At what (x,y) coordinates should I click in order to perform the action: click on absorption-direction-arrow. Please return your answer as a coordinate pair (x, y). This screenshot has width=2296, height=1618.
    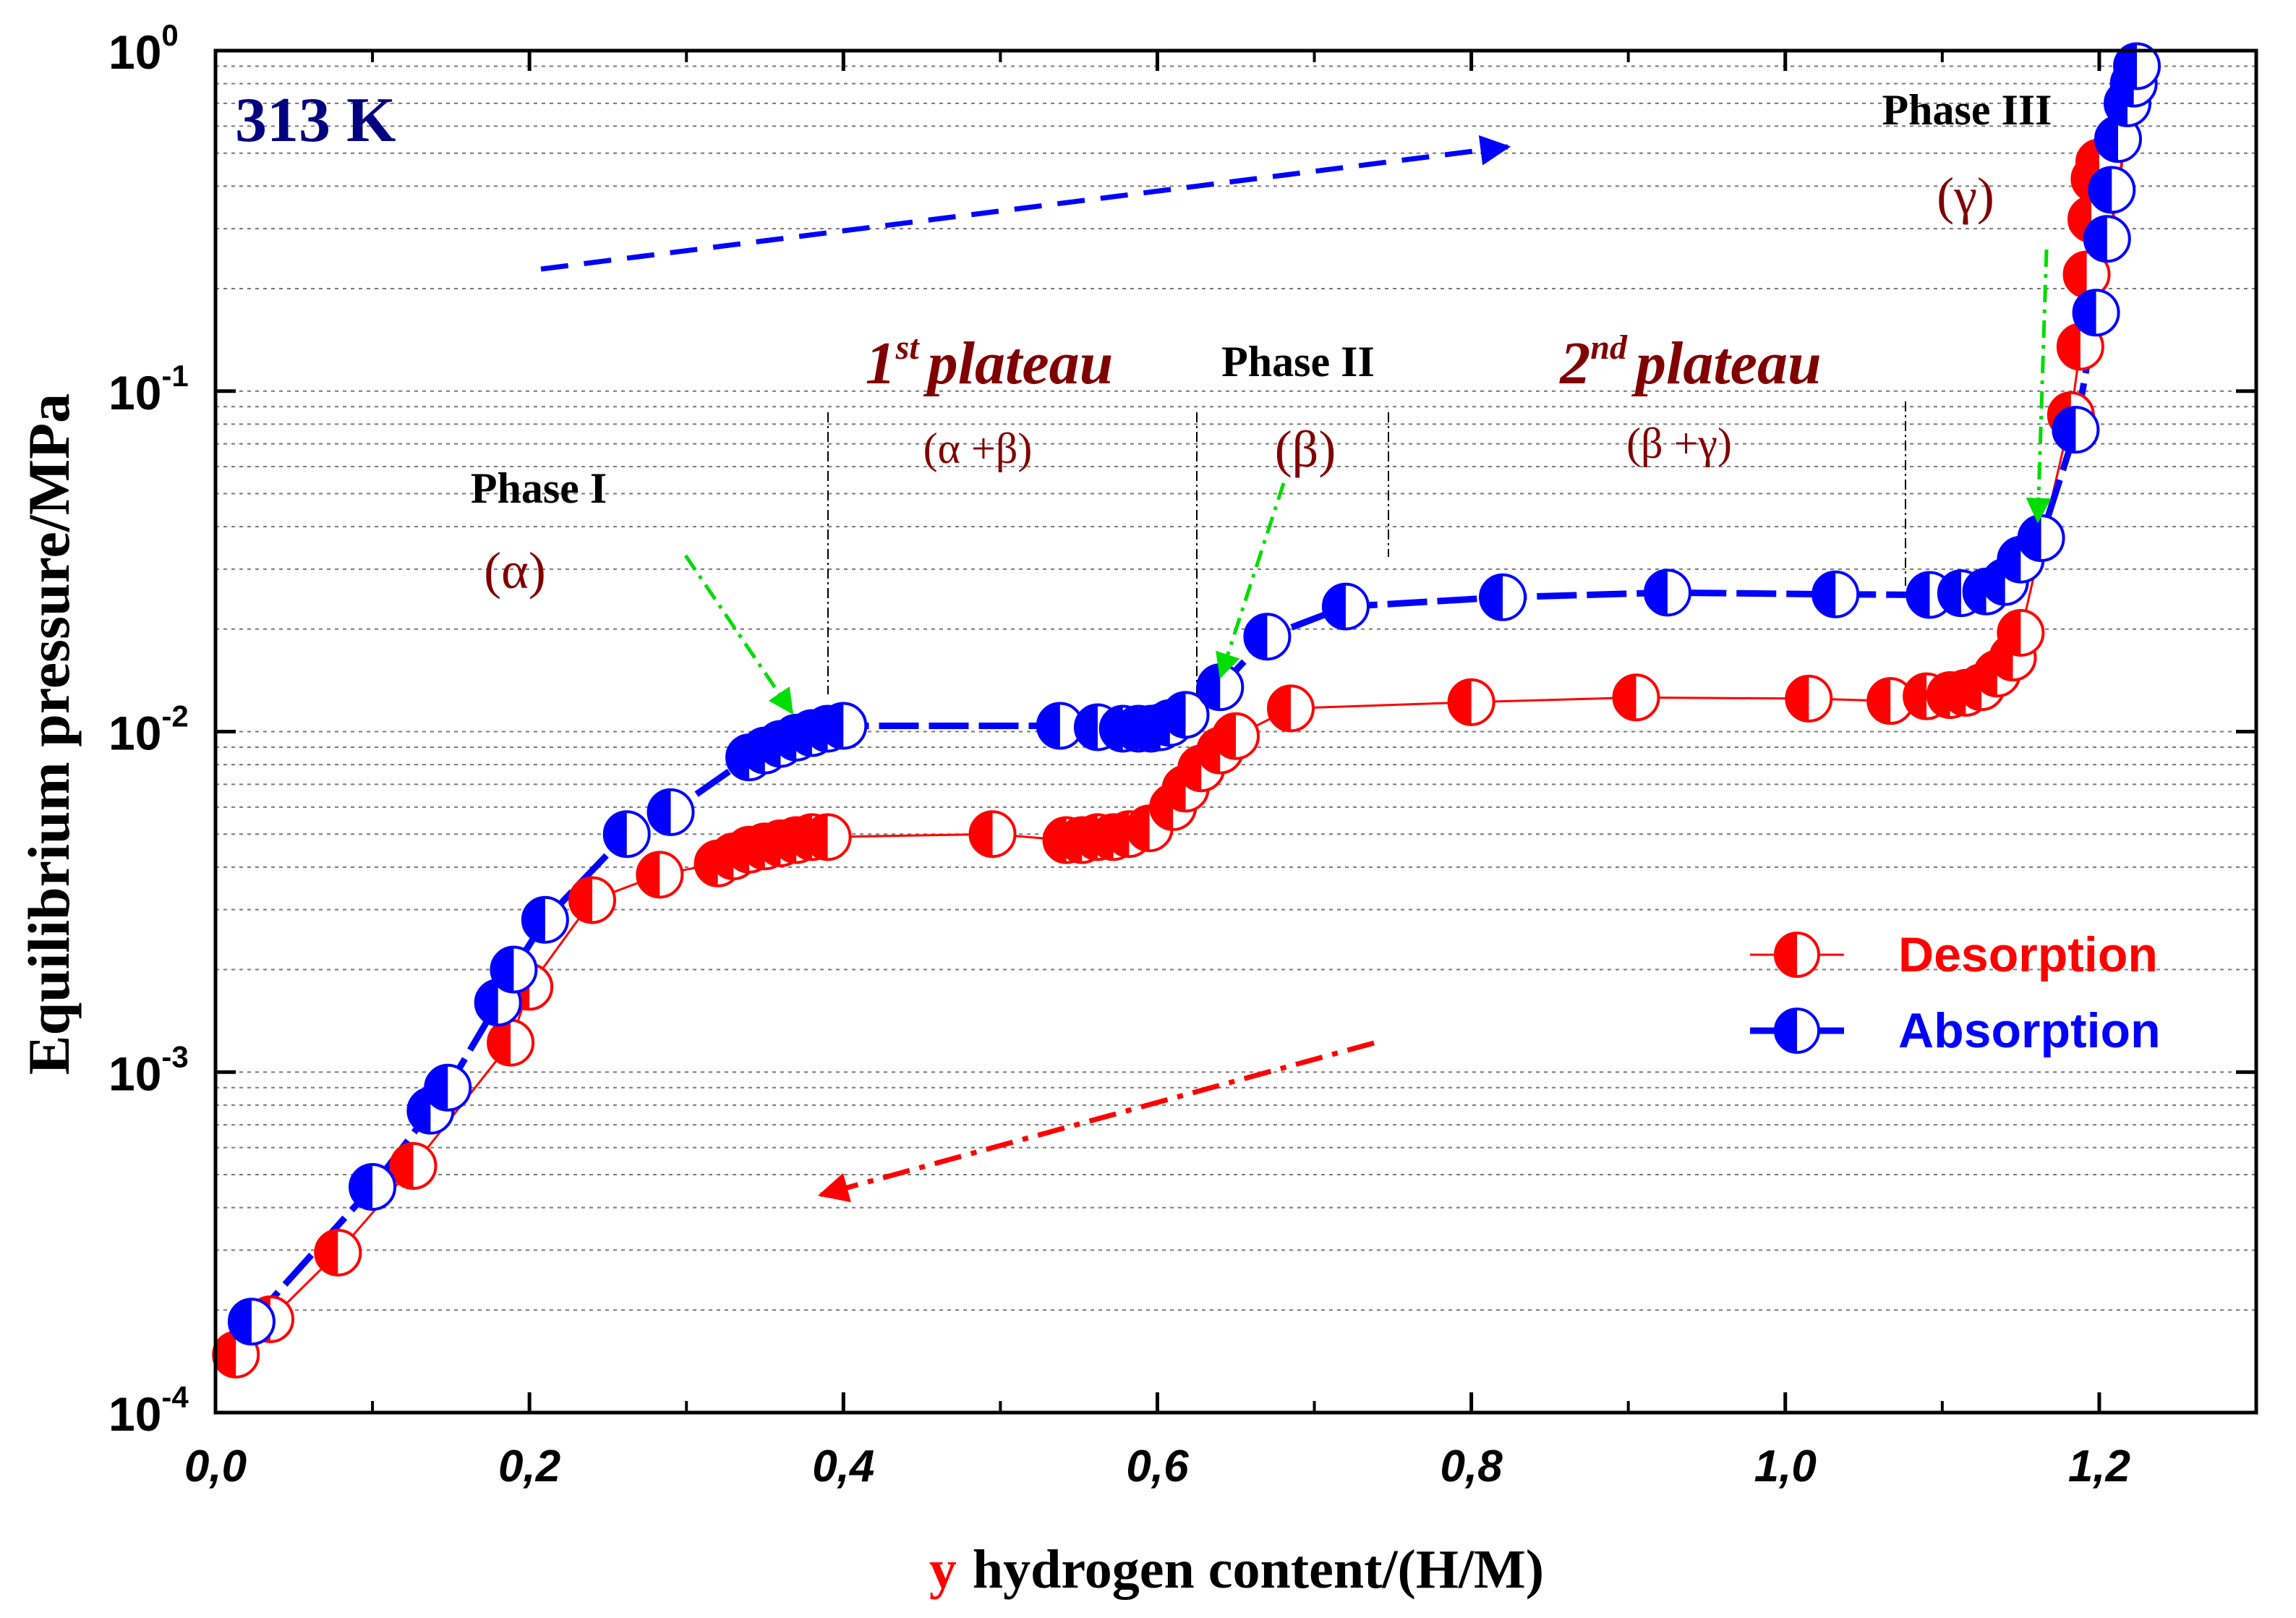
    Looking at the image, I should click on (1025, 204).